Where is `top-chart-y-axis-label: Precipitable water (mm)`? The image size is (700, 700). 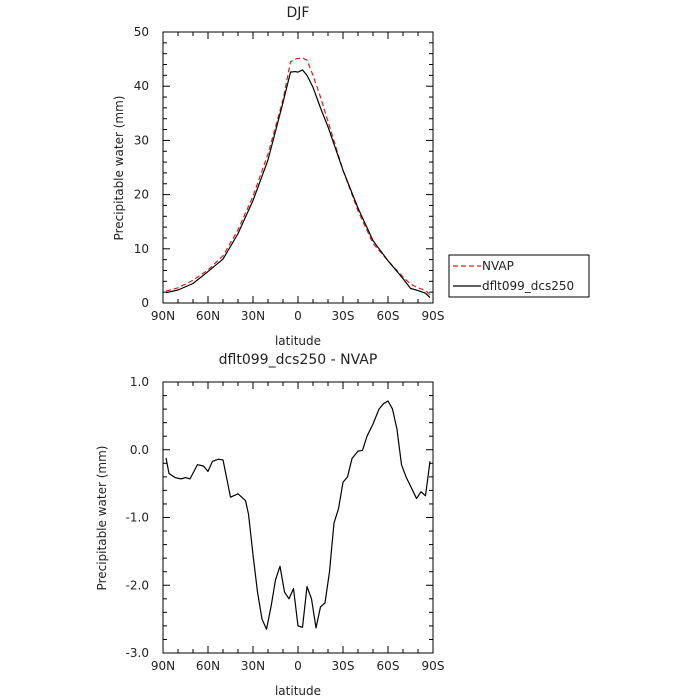 top-chart-y-axis-label: Precipitable water (mm) is located at coordinates (119, 168).